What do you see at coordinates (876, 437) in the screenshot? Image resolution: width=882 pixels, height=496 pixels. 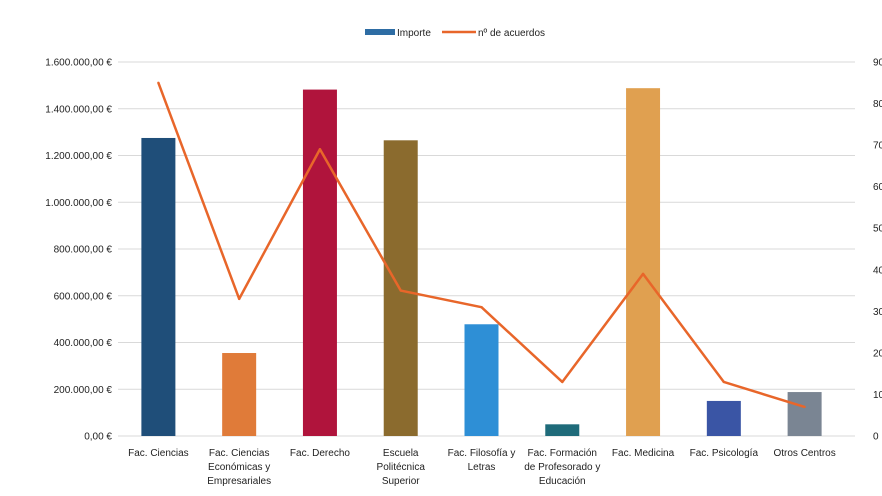 I see `y2-tick-label: 0` at bounding box center [876, 437].